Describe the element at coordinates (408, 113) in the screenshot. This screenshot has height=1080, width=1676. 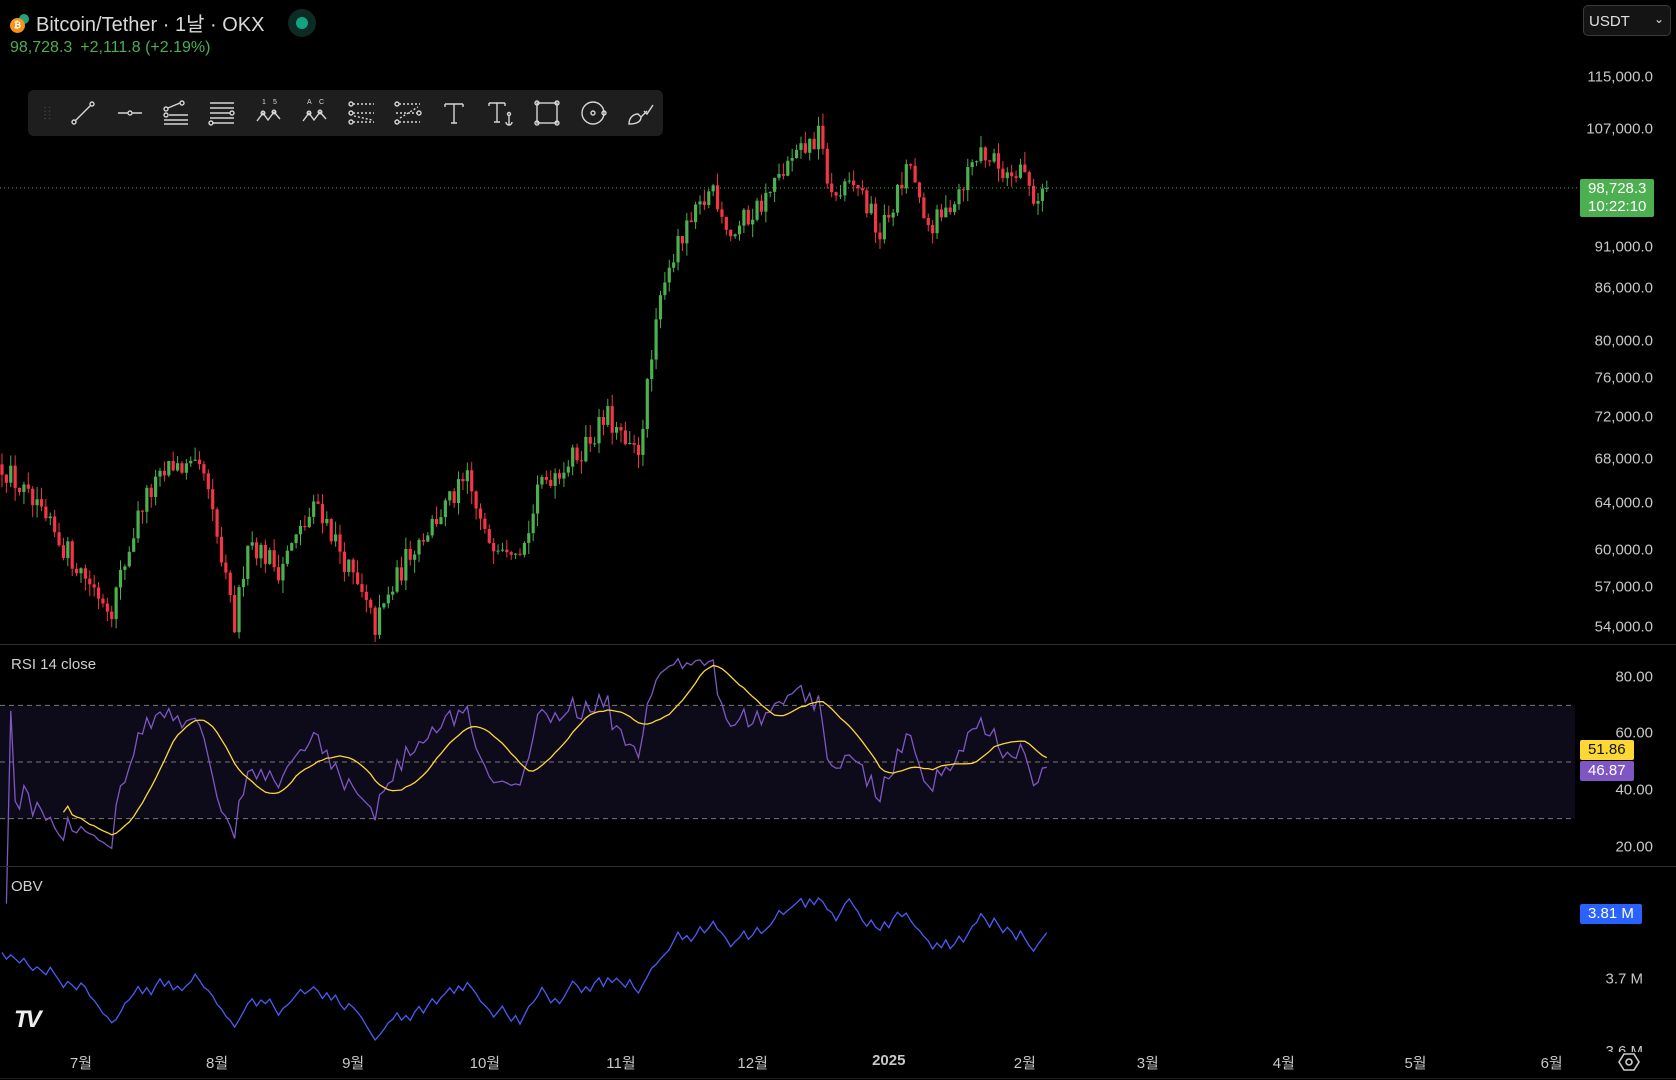
I see `fib-extension-icon` at that location.